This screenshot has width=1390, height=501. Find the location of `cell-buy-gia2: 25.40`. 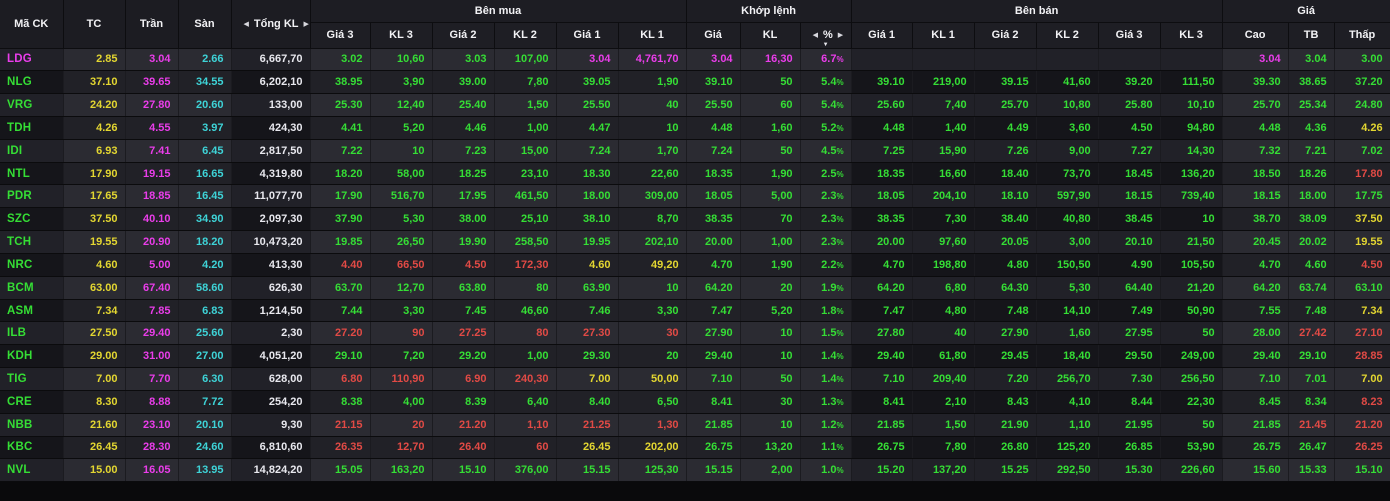

cell-buy-gia2: 25.40 is located at coordinates (463, 105).